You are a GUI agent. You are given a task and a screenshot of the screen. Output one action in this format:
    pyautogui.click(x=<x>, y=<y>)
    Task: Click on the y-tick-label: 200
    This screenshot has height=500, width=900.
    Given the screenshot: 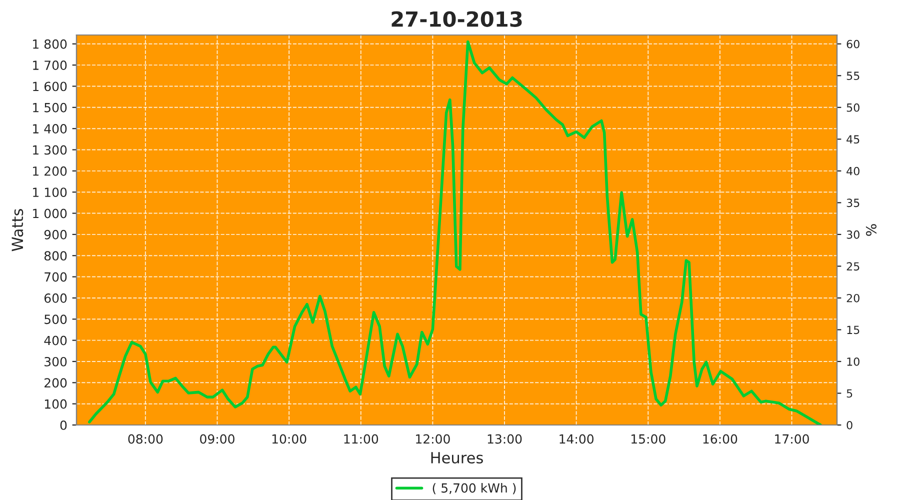 What is the action you would take?
    pyautogui.click(x=55, y=383)
    